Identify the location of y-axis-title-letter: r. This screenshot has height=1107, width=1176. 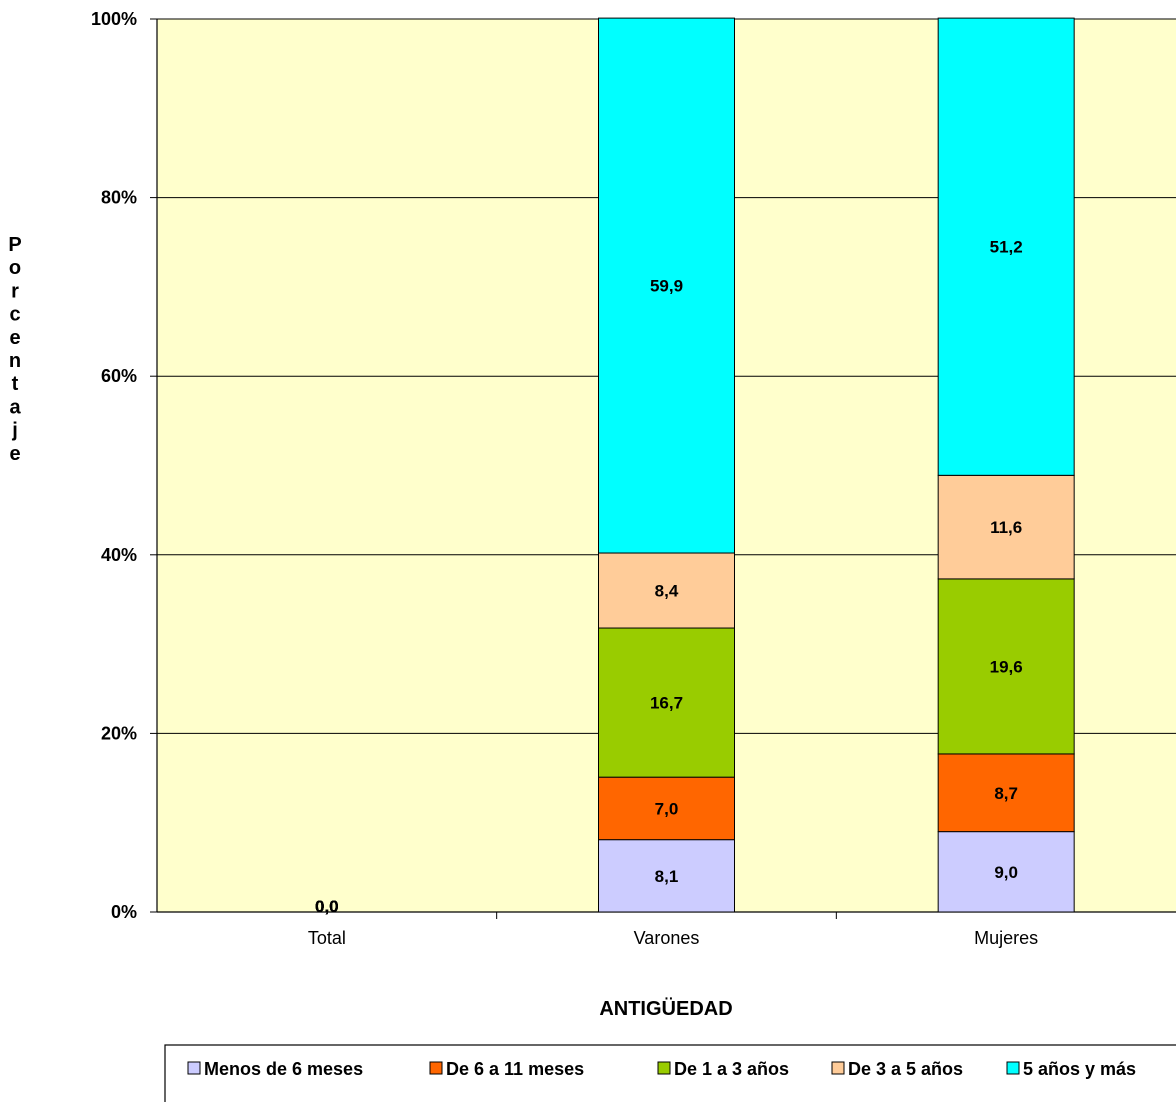
(15, 291).